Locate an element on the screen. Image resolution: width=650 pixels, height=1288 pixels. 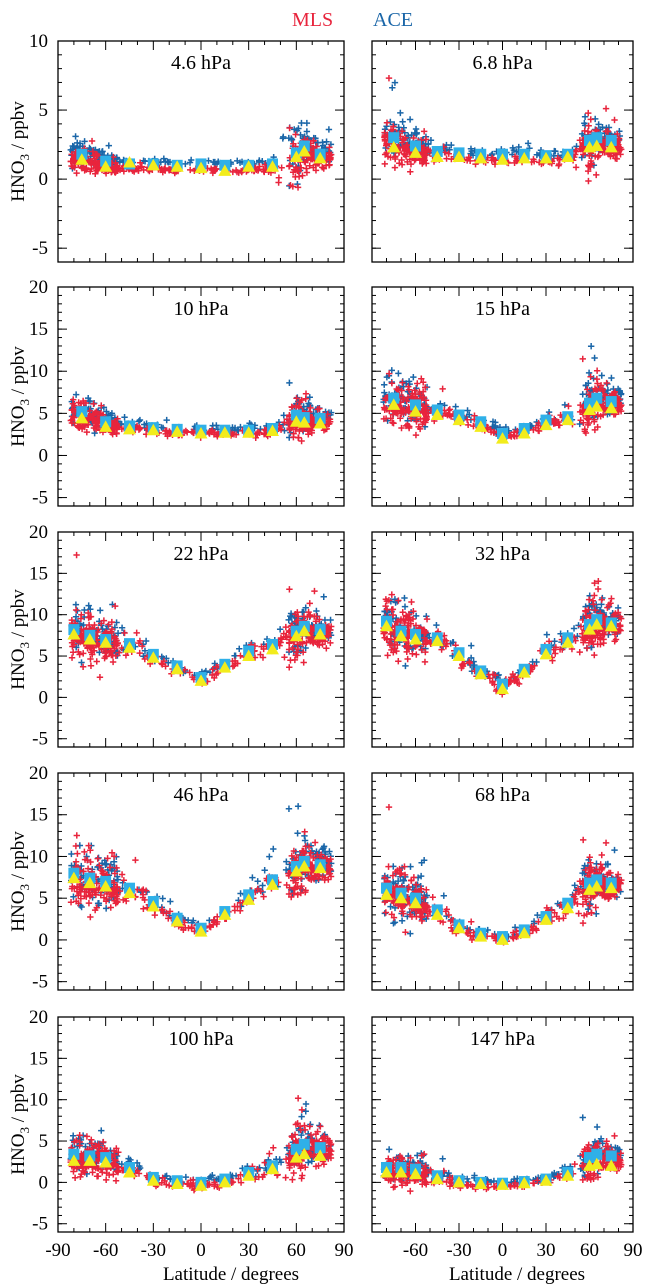
y-tick-label: 20 is located at coordinates (38, 287).